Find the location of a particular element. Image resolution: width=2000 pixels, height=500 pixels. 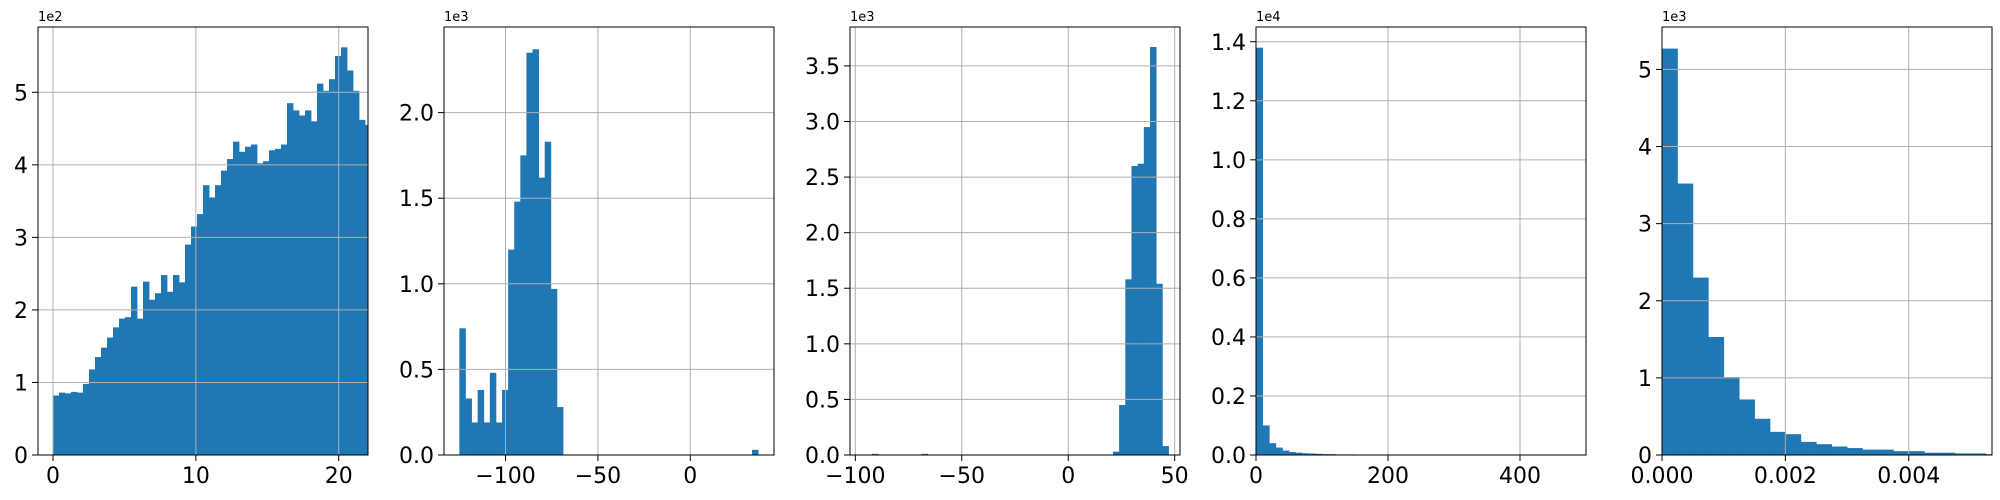

y-tick-label: 0.6 is located at coordinates (1228, 279).